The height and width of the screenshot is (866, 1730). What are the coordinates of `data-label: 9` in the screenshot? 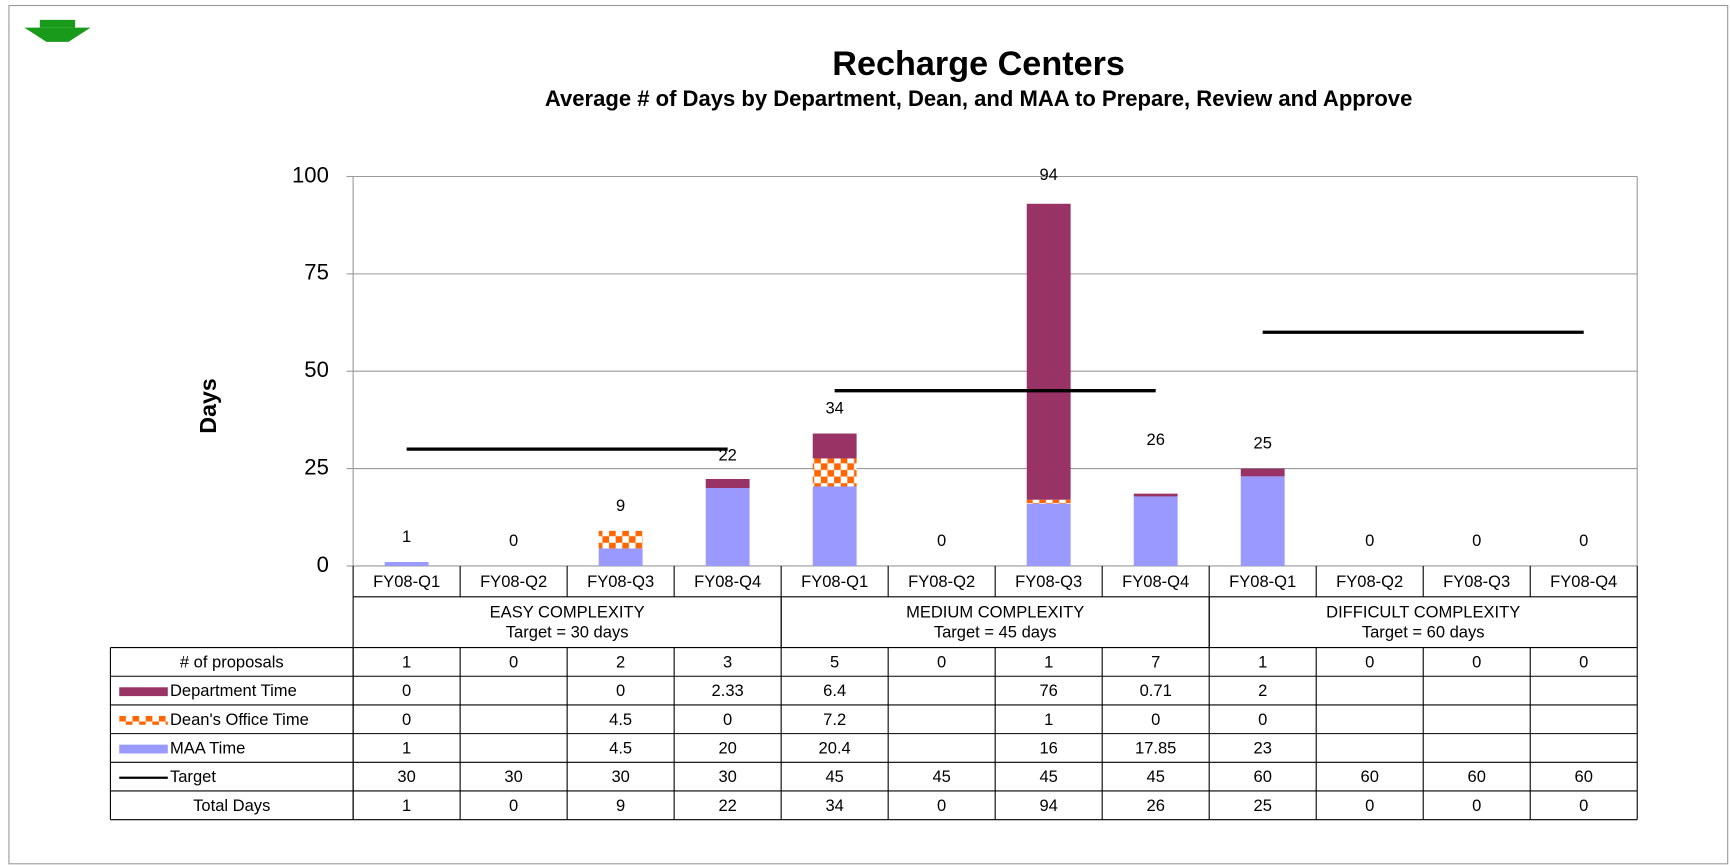 It's located at (620, 505).